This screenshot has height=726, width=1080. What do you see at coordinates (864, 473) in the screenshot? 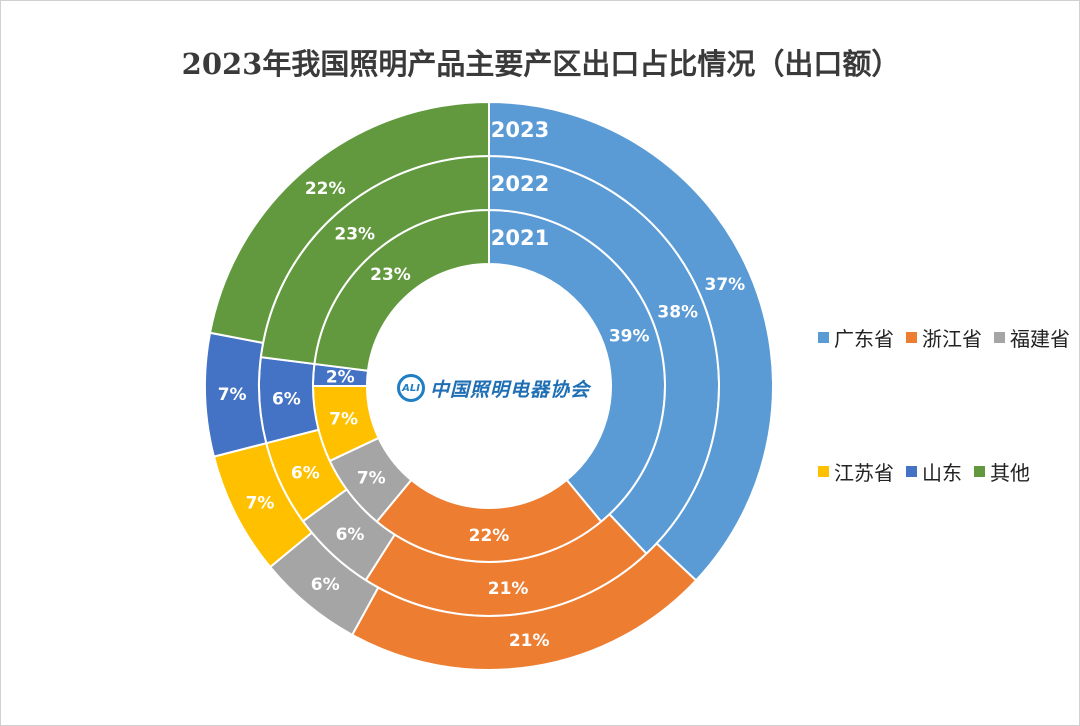
I see `legend-label-jiangsu: 江苏省` at bounding box center [864, 473].